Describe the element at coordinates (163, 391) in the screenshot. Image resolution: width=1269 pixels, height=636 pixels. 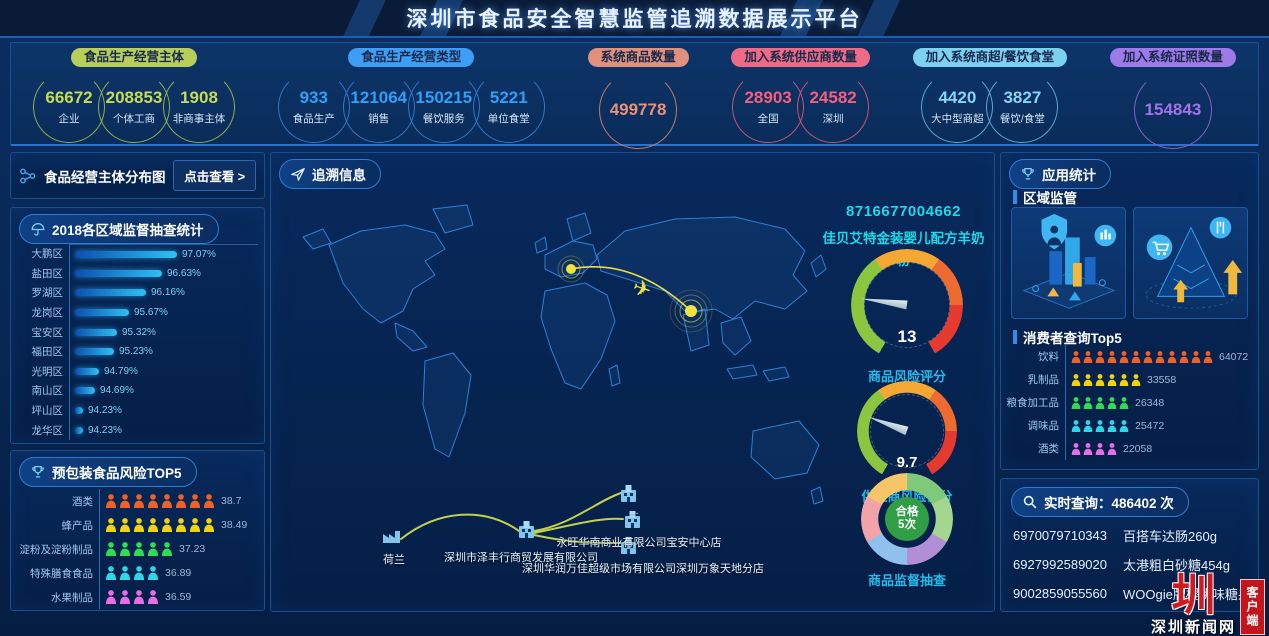
I see `district-bar-area: 94.69%` at that location.